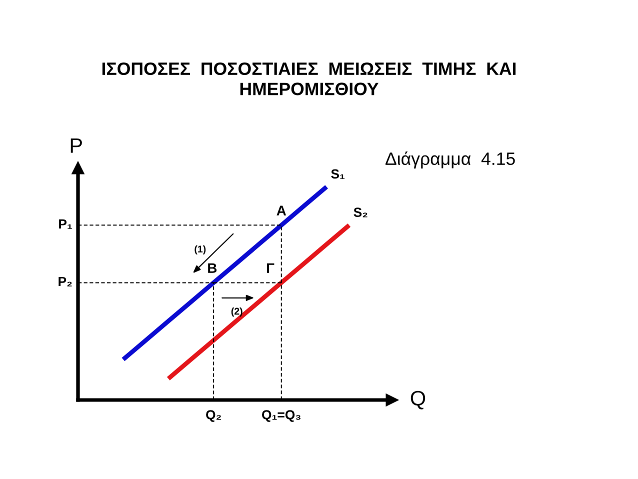 The image size is (638, 479). I want to click on x-tick-label: Q₂, so click(213, 416).